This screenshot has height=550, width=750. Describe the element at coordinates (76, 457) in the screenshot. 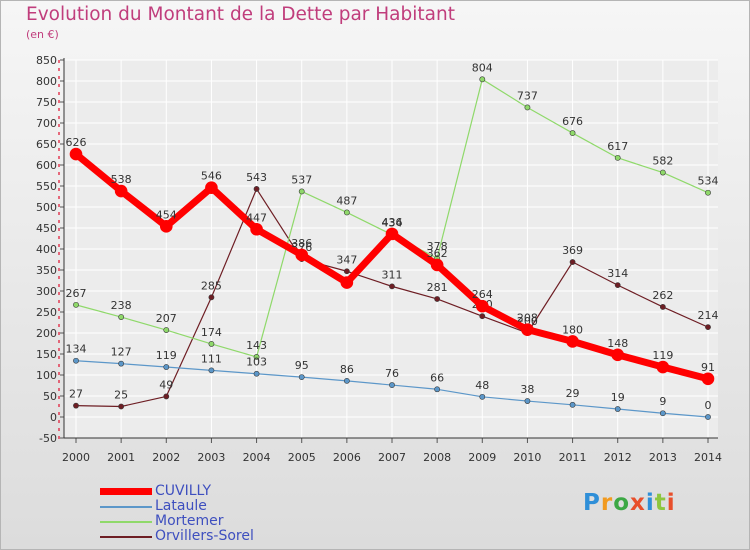

I see `x-tick-label: 2000` at that location.